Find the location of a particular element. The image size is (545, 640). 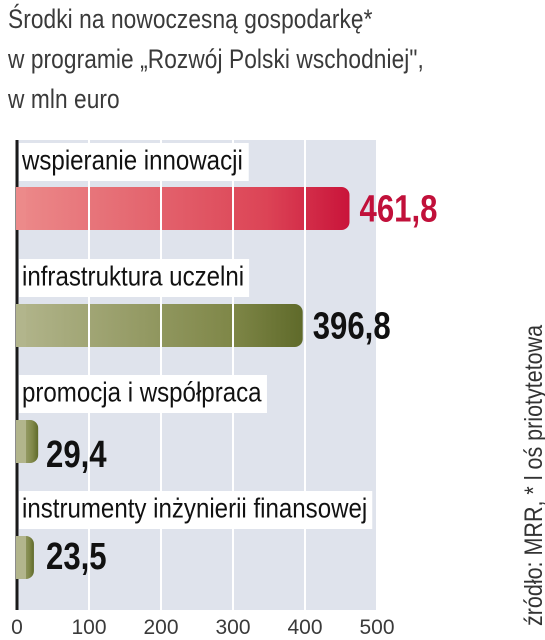

chart-title-line-3: w mln euro is located at coordinates (64, 99).